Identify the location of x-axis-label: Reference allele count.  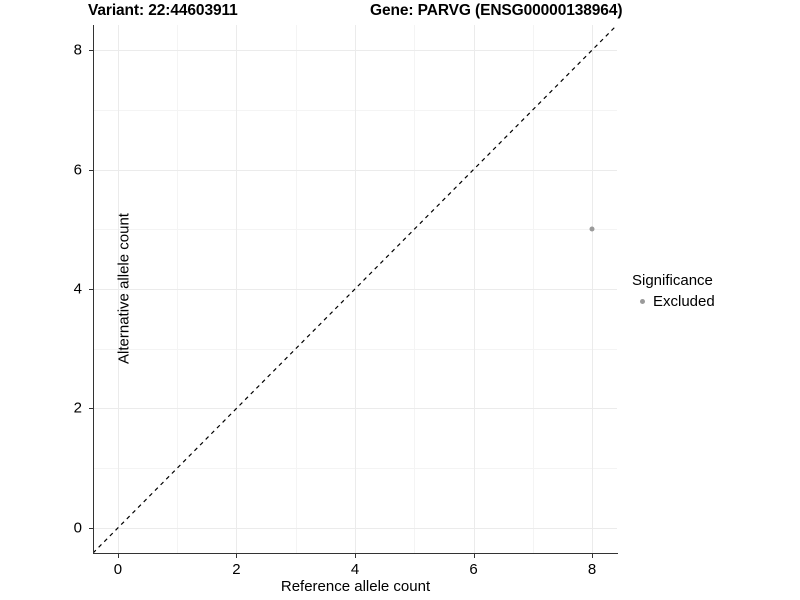
(355, 586).